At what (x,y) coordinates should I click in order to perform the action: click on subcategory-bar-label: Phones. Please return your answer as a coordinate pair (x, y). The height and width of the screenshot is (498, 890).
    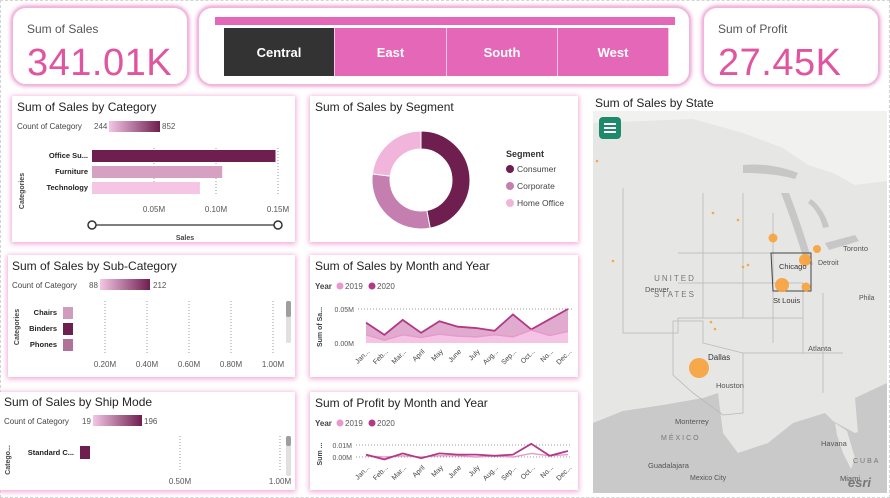
    Looking at the image, I should click on (43, 344).